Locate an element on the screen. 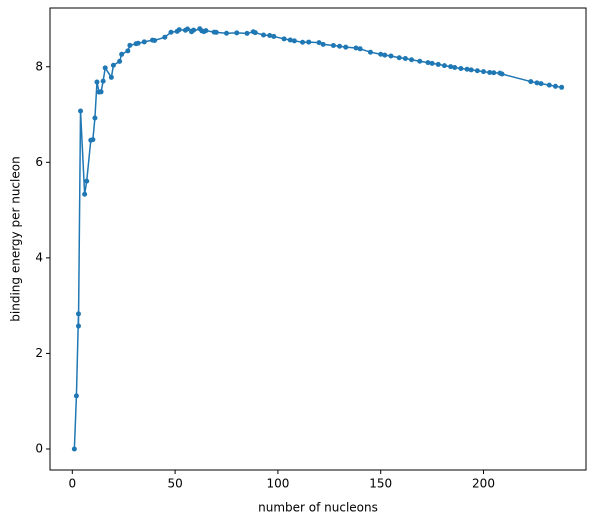  x-tick-label: 0 is located at coordinates (72, 484).